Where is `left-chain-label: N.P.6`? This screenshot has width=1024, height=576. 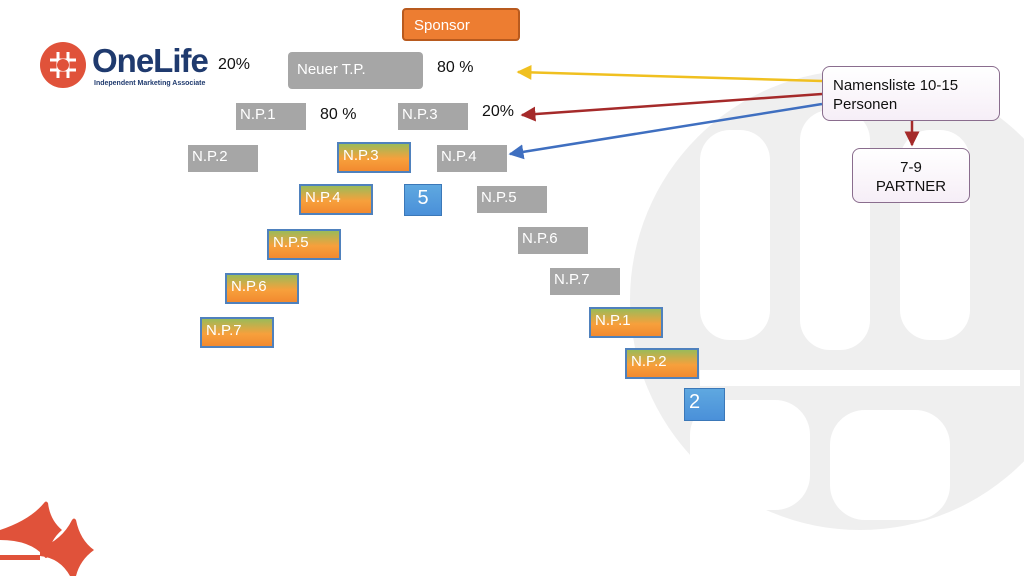
left-chain-label: N.P.6 is located at coordinates (249, 286).